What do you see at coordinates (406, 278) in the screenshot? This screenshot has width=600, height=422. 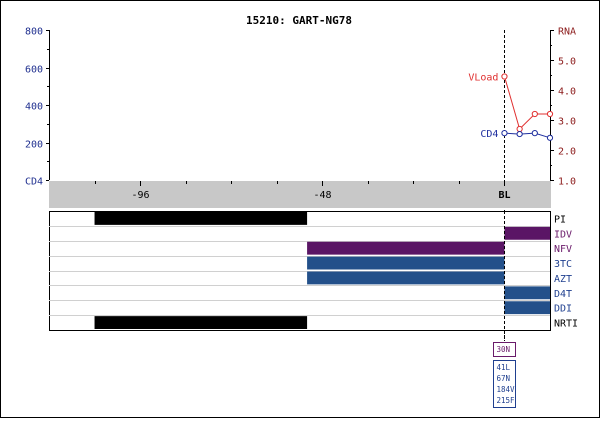 I see `drug-bar-azt` at bounding box center [406, 278].